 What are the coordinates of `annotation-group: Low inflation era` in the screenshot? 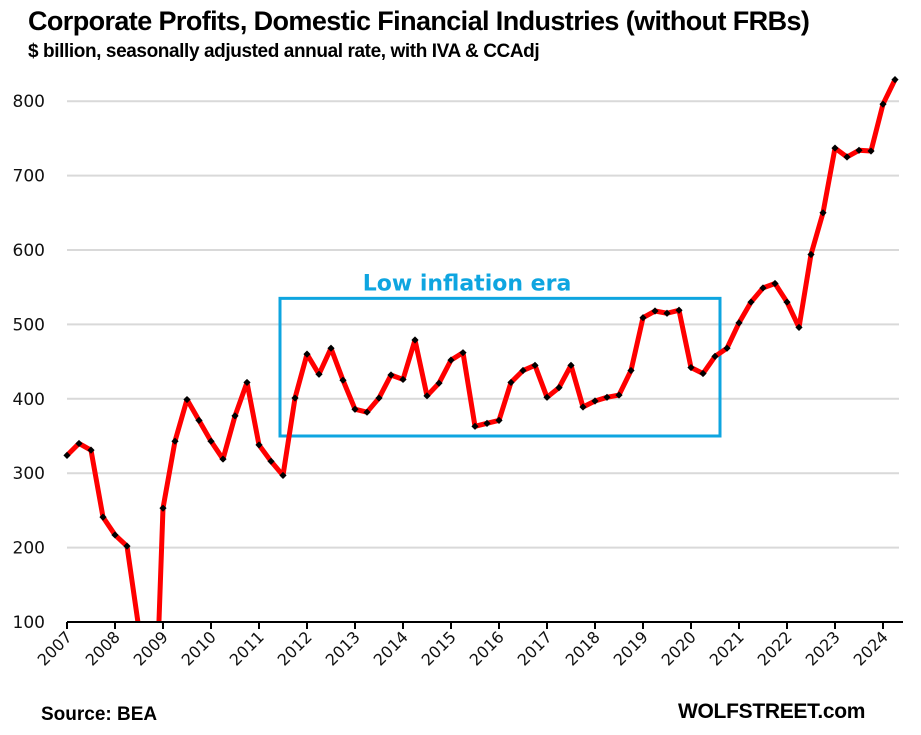 It's located at (500, 354).